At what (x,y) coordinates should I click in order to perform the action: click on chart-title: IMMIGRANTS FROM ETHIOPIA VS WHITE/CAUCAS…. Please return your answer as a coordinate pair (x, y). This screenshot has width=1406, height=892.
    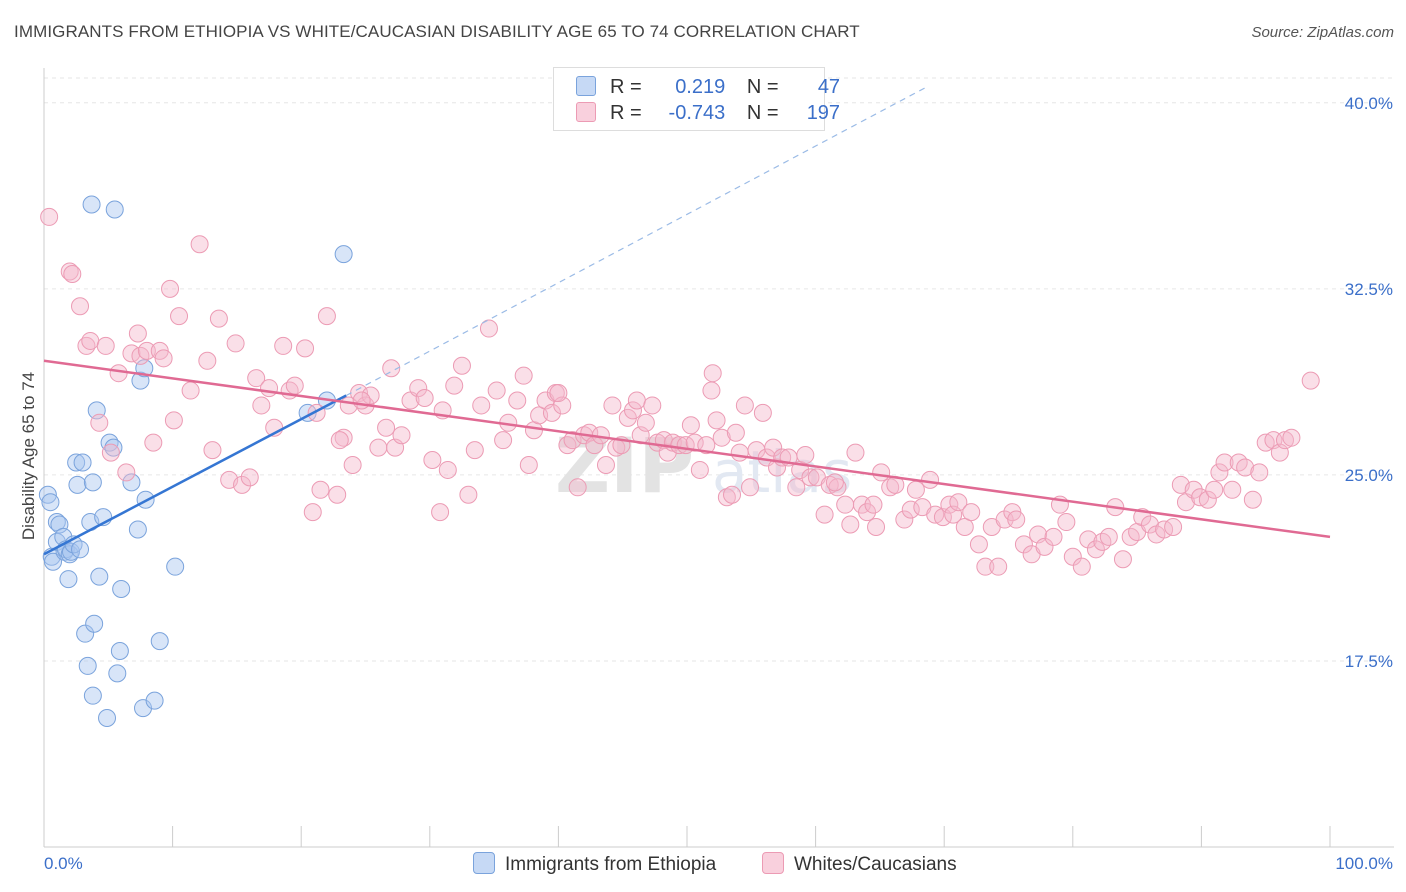
    Looking at the image, I should click on (437, 31).